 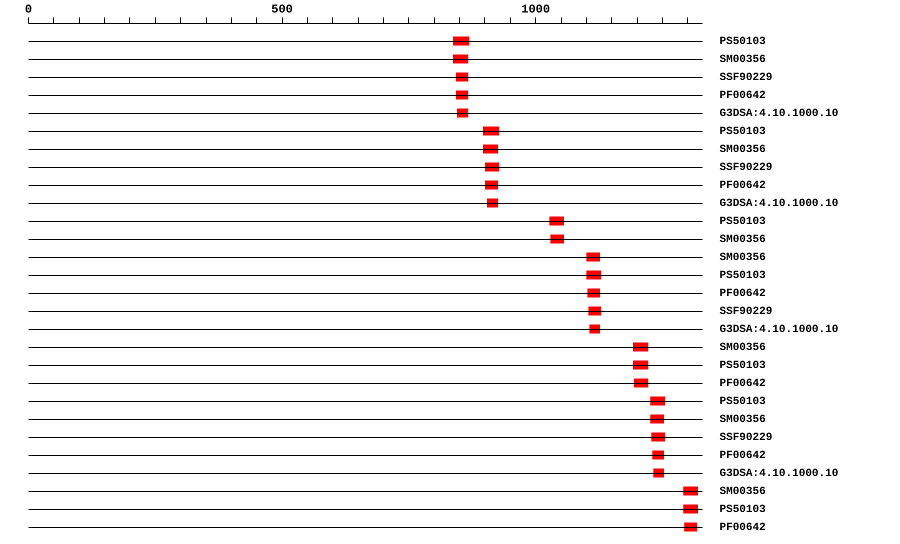 I want to click on x-tick-label: 1000, so click(x=535, y=9).